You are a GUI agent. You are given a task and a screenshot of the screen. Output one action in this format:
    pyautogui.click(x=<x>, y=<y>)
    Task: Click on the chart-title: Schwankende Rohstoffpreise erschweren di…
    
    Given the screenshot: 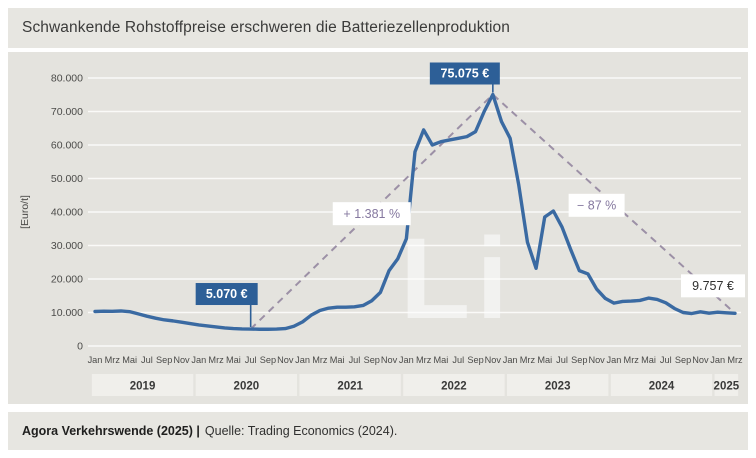 What is the action you would take?
    pyautogui.click(x=266, y=27)
    